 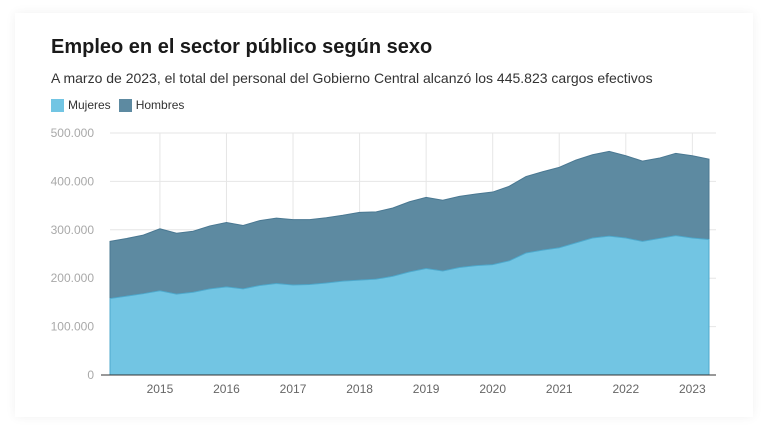 I want to click on y-tick-label: 400.000, so click(x=73, y=181).